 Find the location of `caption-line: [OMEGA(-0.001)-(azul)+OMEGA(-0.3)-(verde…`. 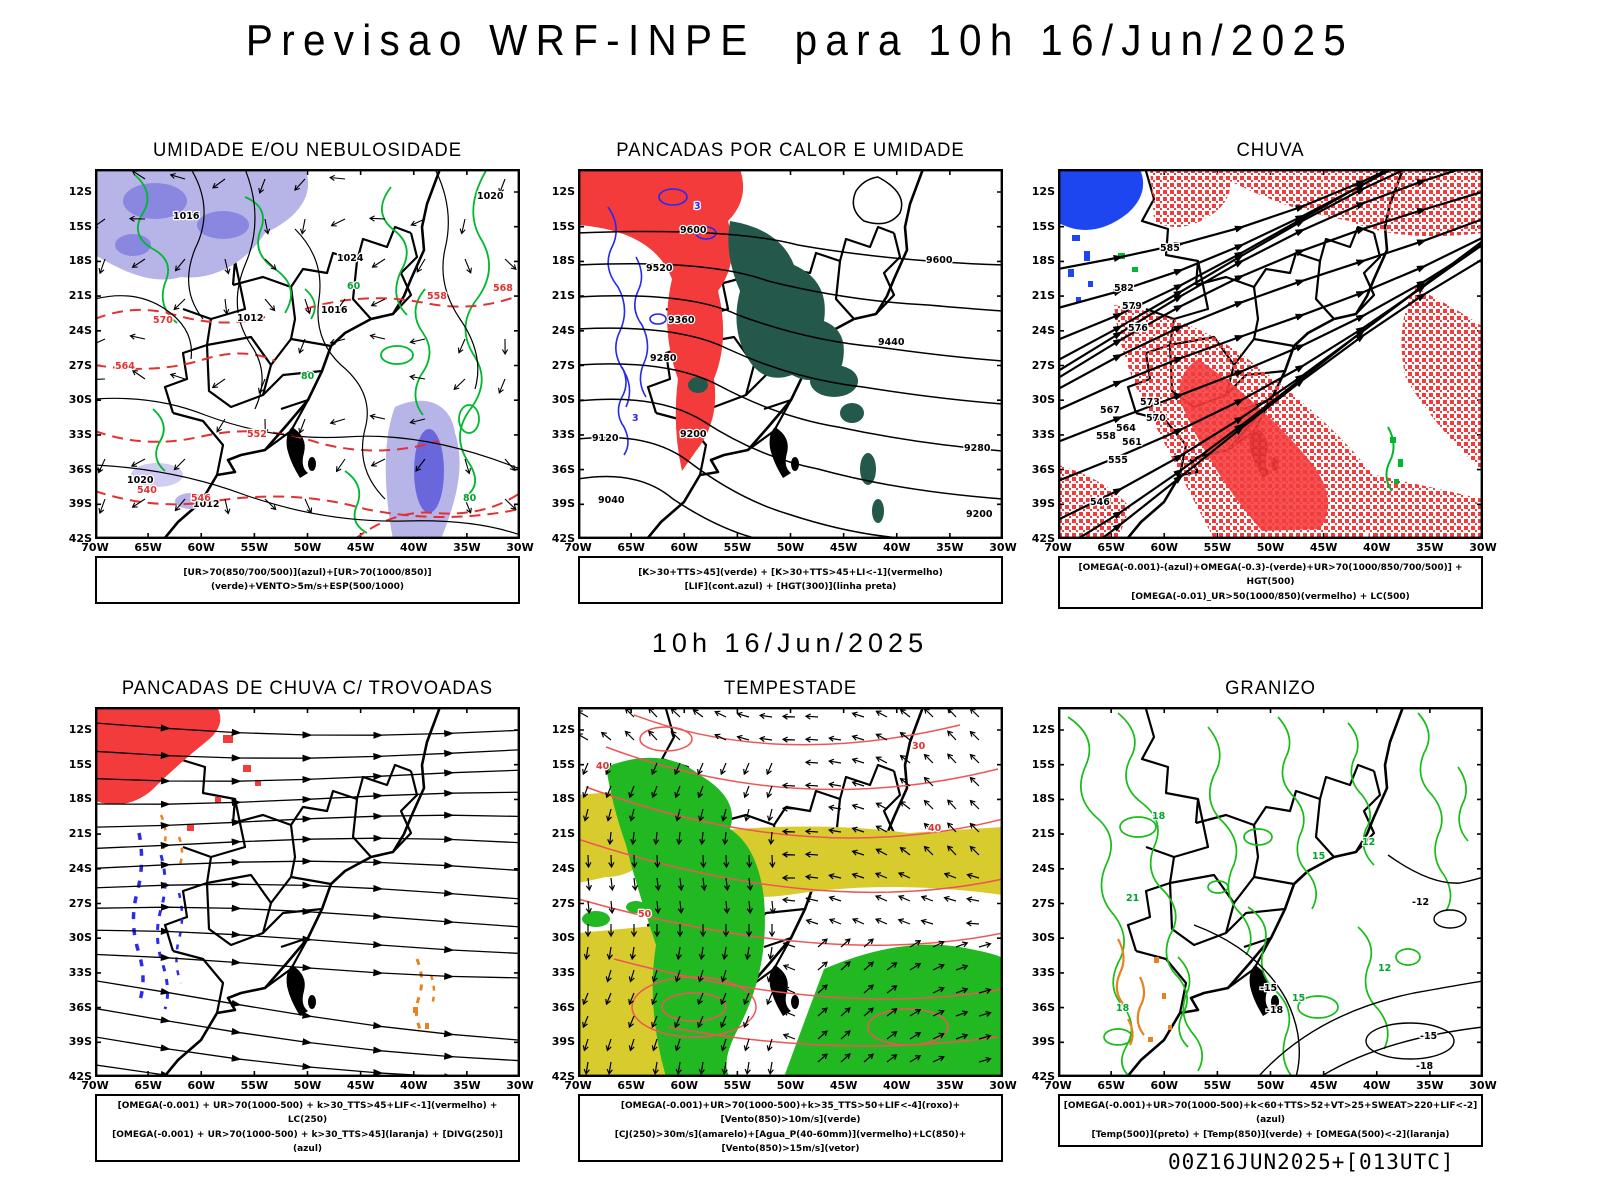

caption-line: [OMEGA(-0.001)-(azul)+OMEGA(-0.3)-(verde… is located at coordinates (1270, 575).